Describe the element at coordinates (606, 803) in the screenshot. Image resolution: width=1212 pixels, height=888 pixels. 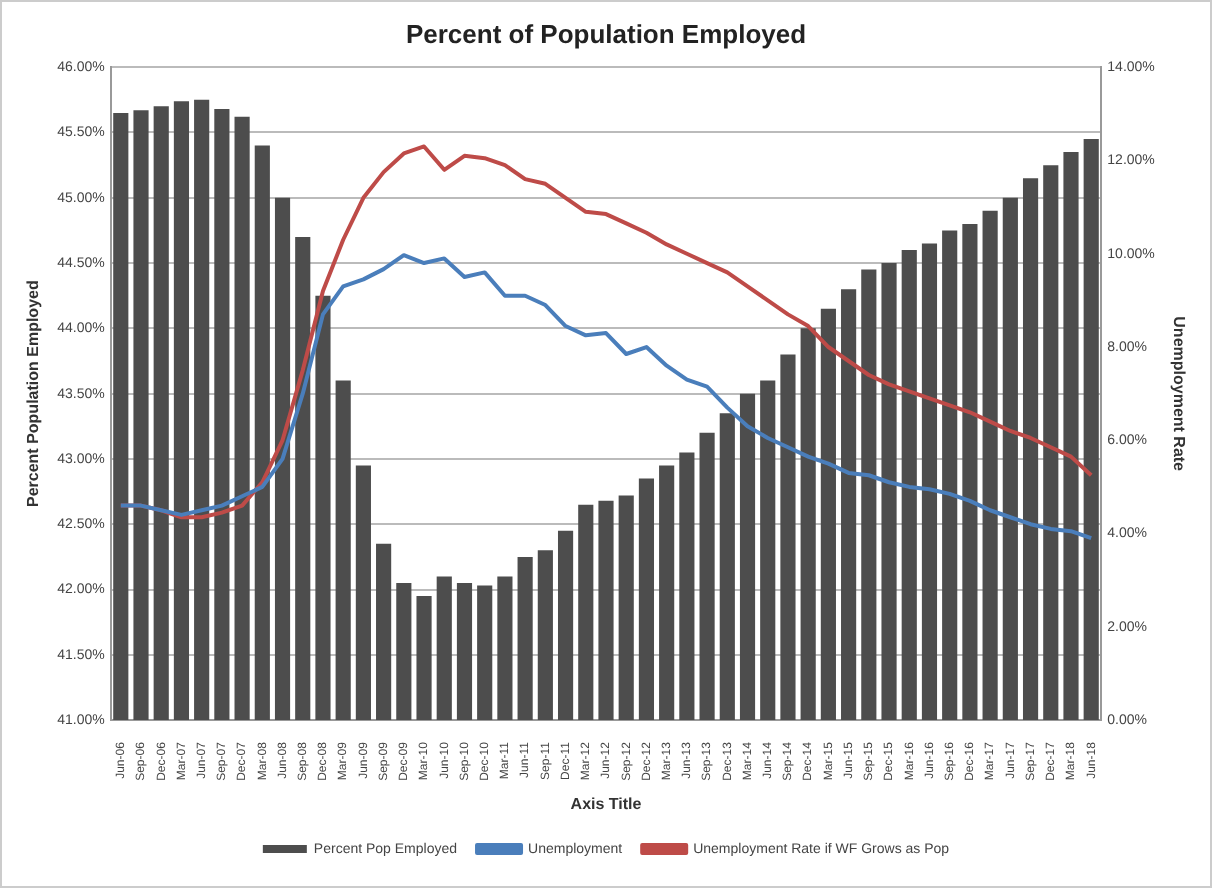
I see `x-axis-title: Axis Title` at that location.